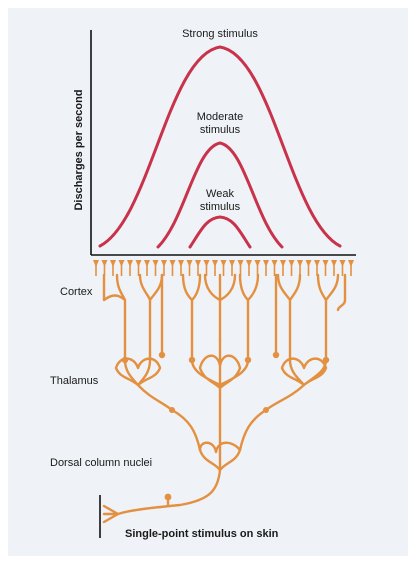 This screenshot has height=565, width=418. I want to click on dorsal-column-nuclei-label: Dorsal column nuclei, so click(101, 463).